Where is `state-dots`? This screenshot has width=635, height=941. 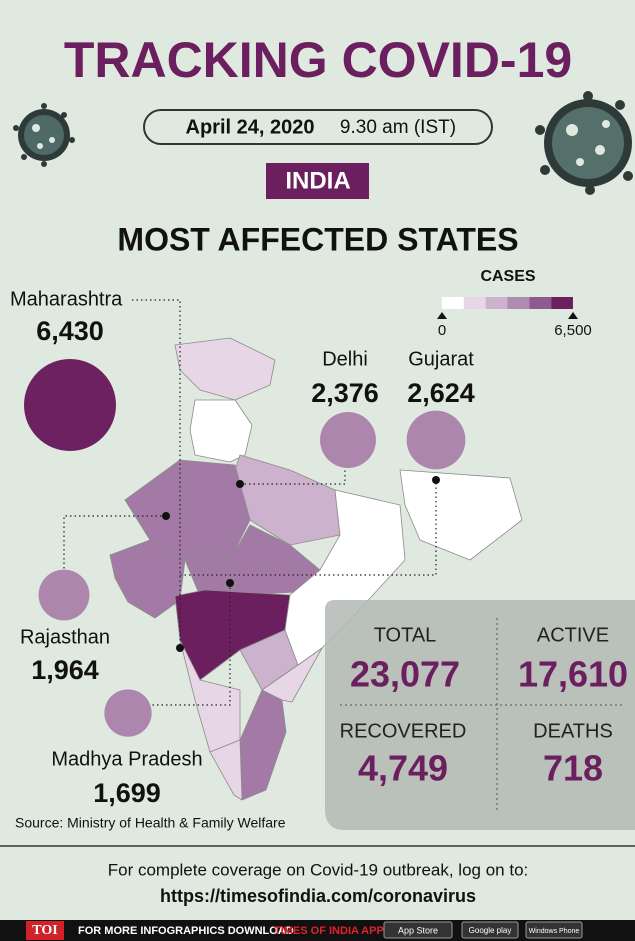
state-dots is located at coordinates (301, 564).